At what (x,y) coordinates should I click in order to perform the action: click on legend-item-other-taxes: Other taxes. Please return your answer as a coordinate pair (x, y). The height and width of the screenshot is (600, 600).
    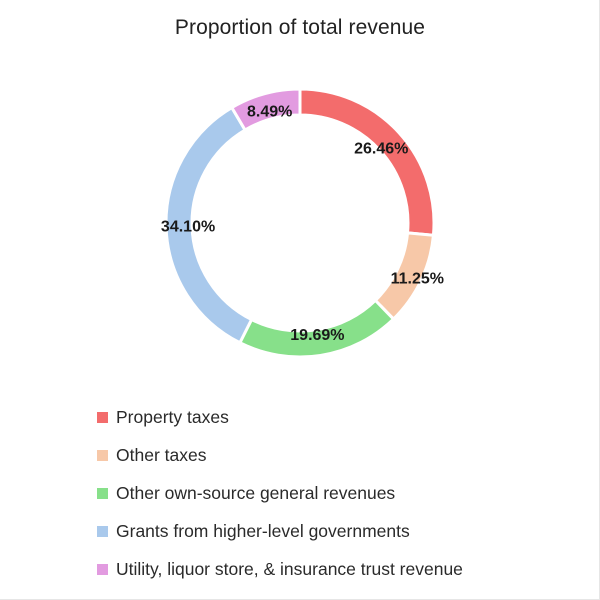
    Looking at the image, I should click on (337, 455).